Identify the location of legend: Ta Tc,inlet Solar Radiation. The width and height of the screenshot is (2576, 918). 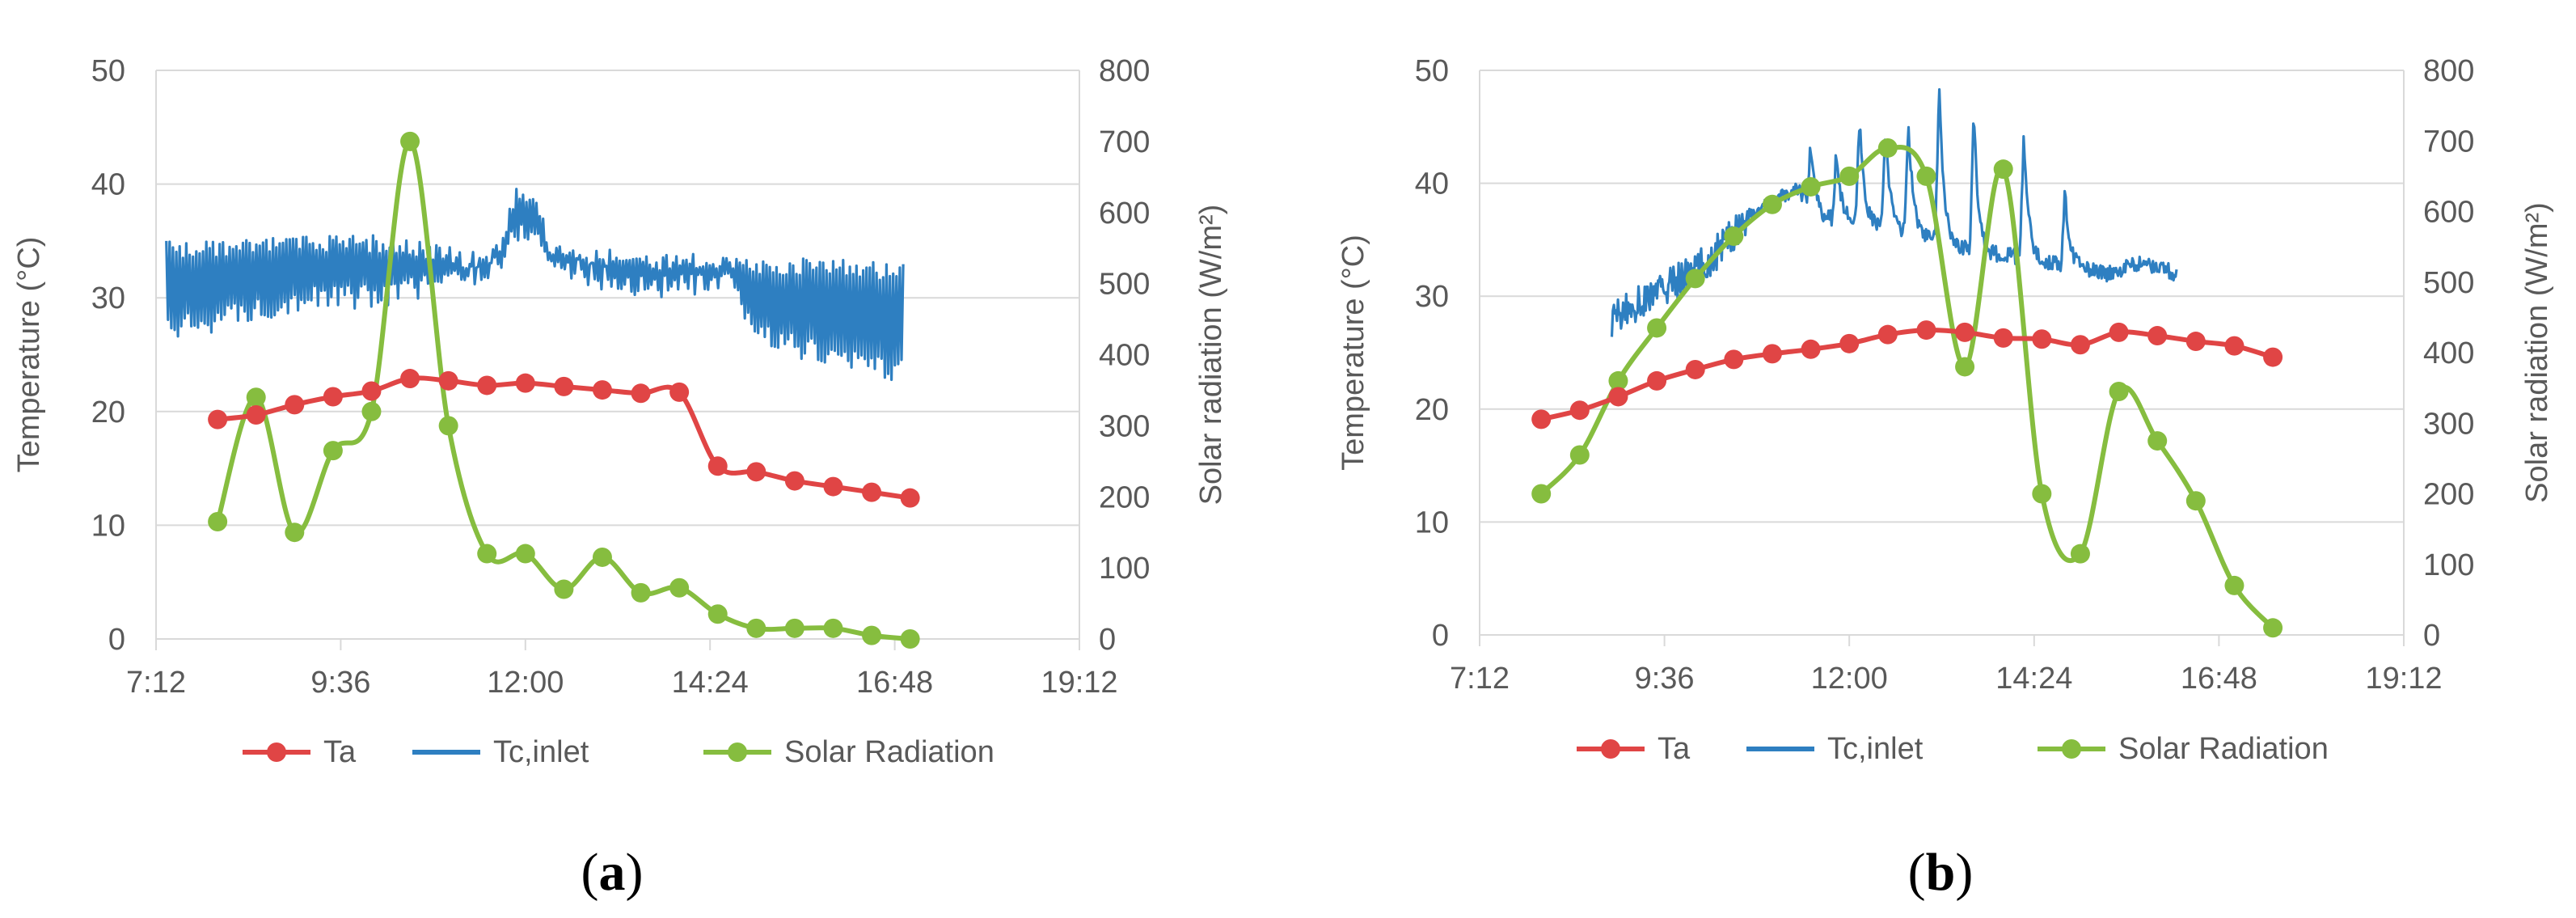
(1953, 749).